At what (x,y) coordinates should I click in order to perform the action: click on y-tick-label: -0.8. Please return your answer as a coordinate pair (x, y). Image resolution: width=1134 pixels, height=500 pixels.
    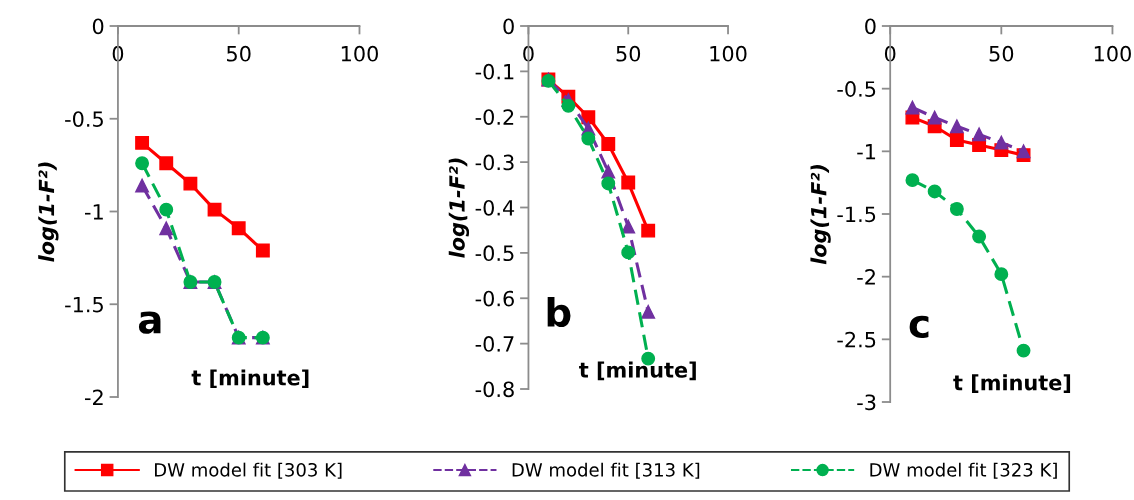
    Looking at the image, I should click on (494, 389).